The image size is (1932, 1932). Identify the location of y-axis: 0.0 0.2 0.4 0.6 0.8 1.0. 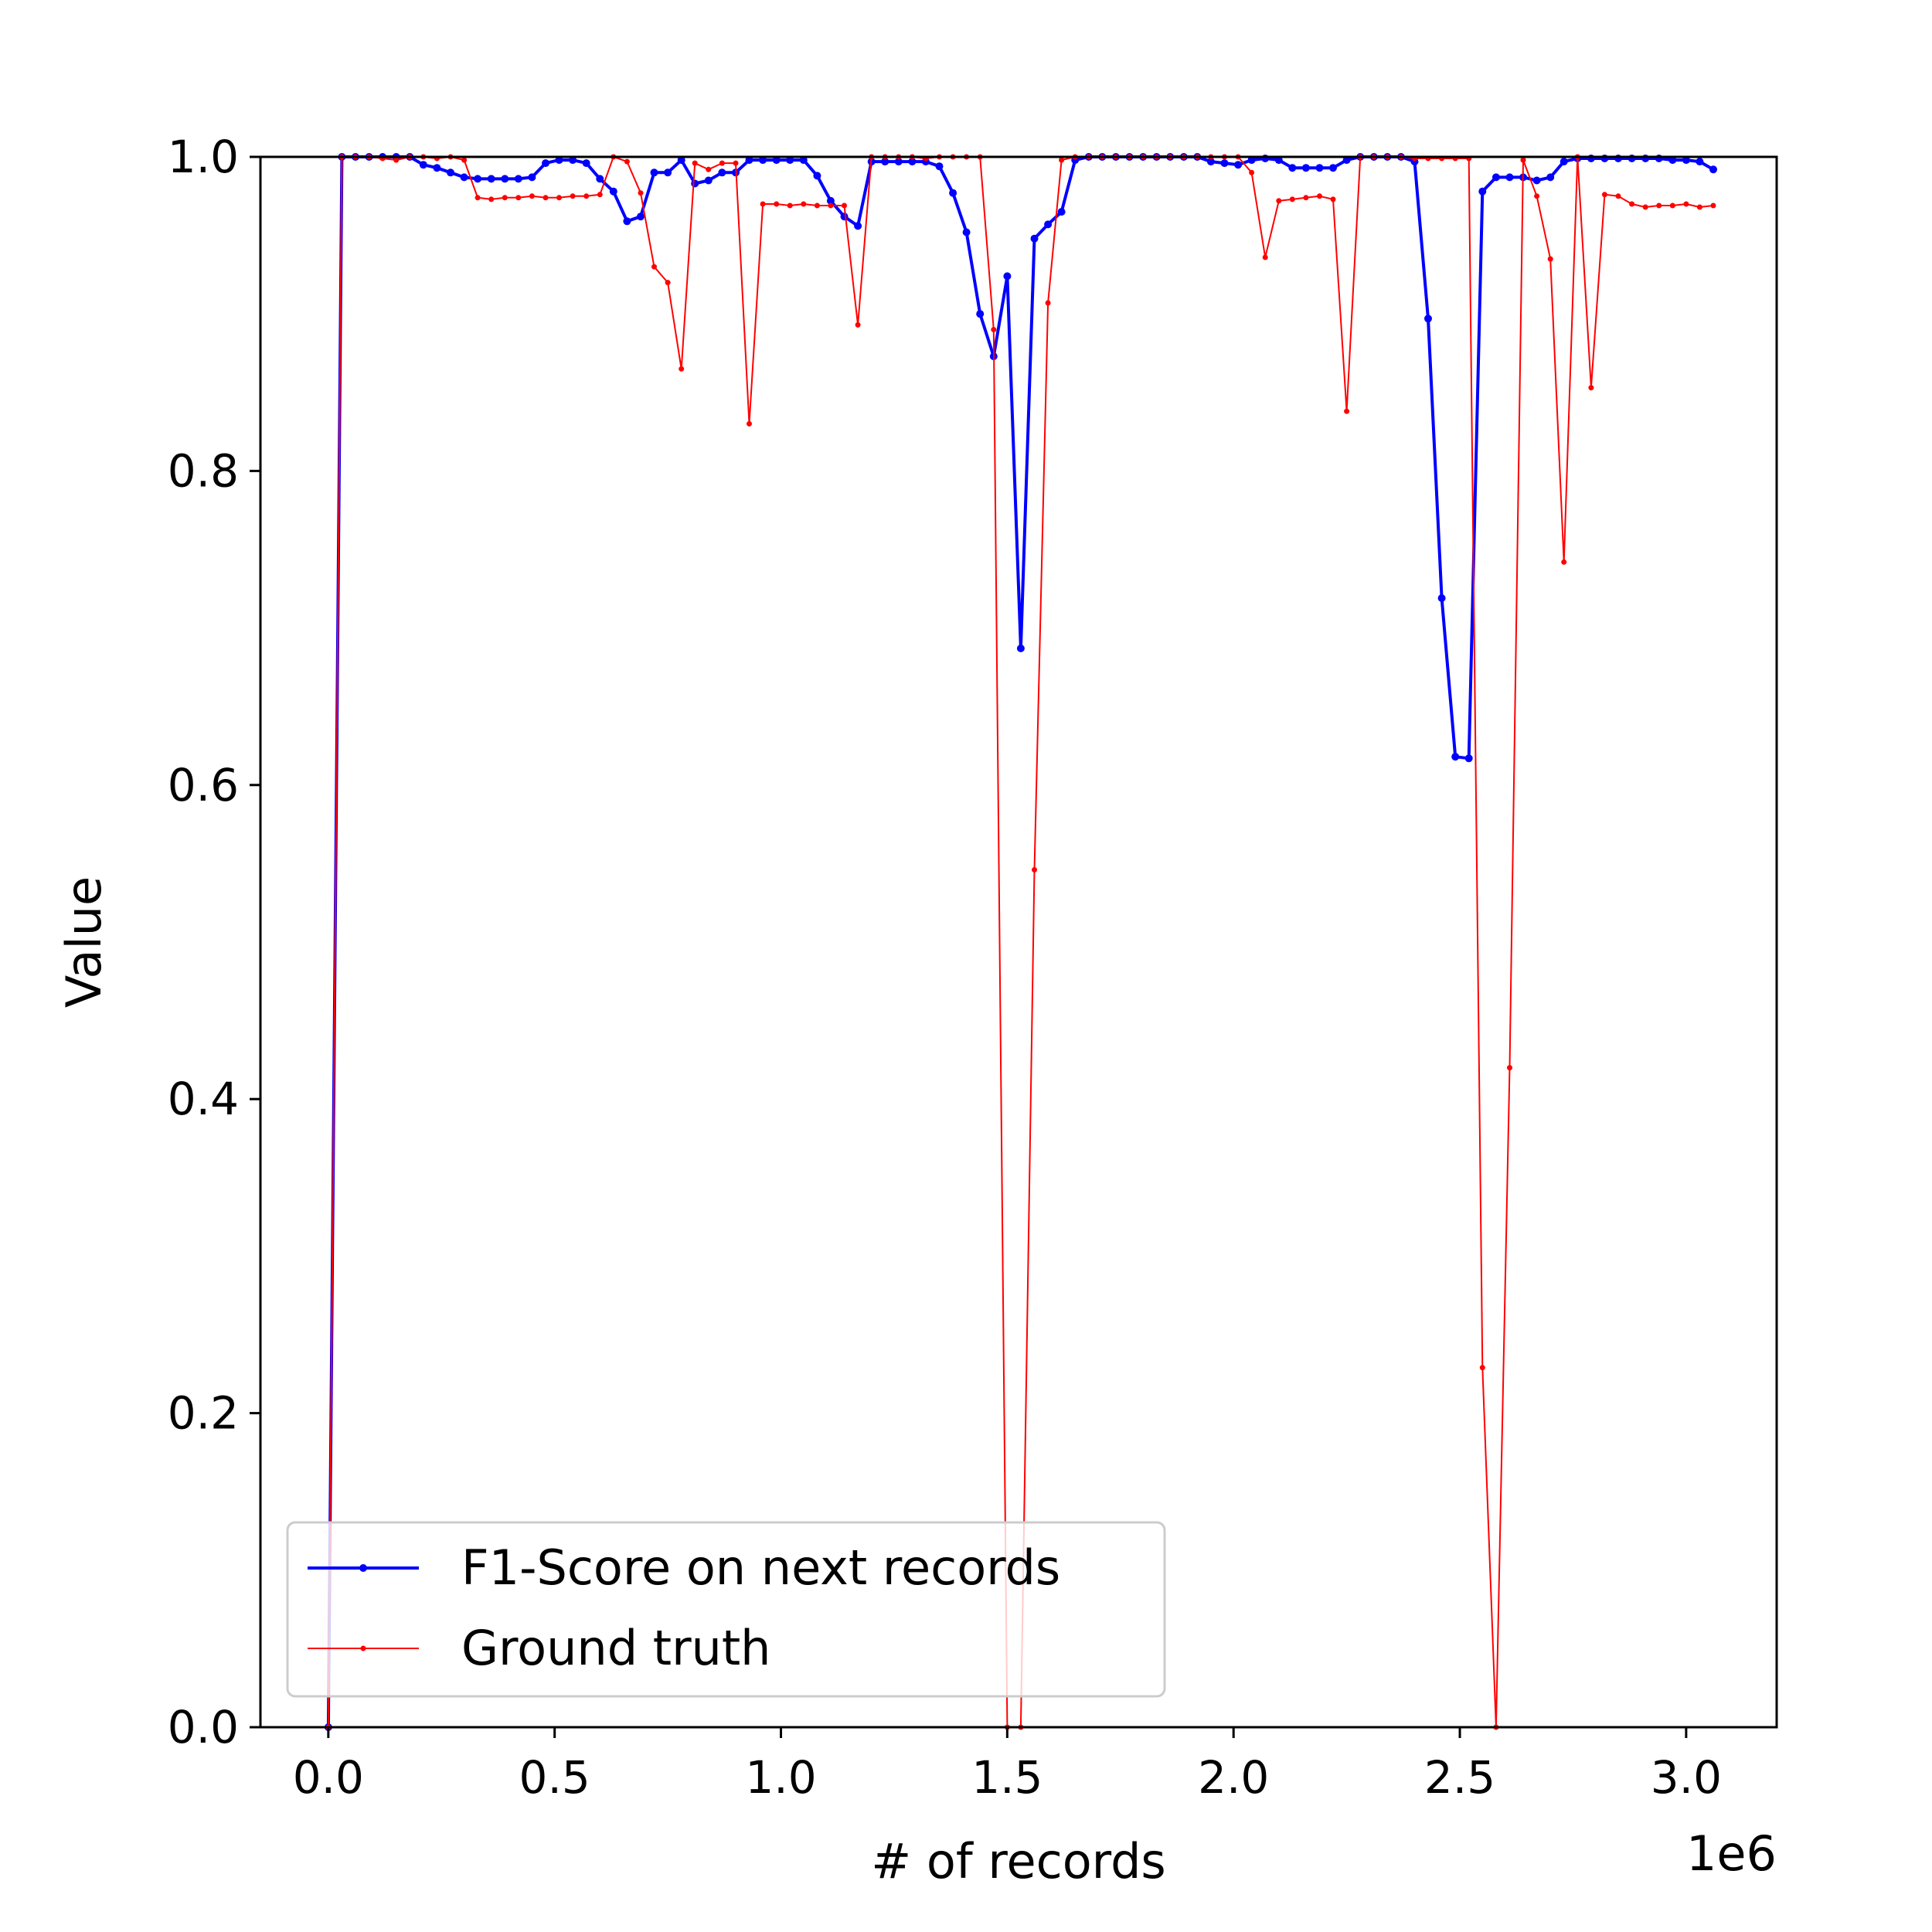
(214, 942).